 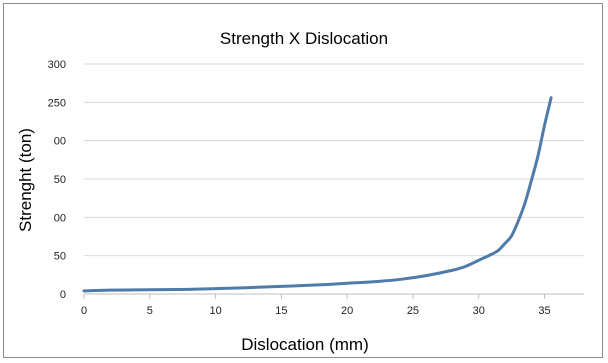 I want to click on x-tick-label: 20, so click(x=347, y=311).